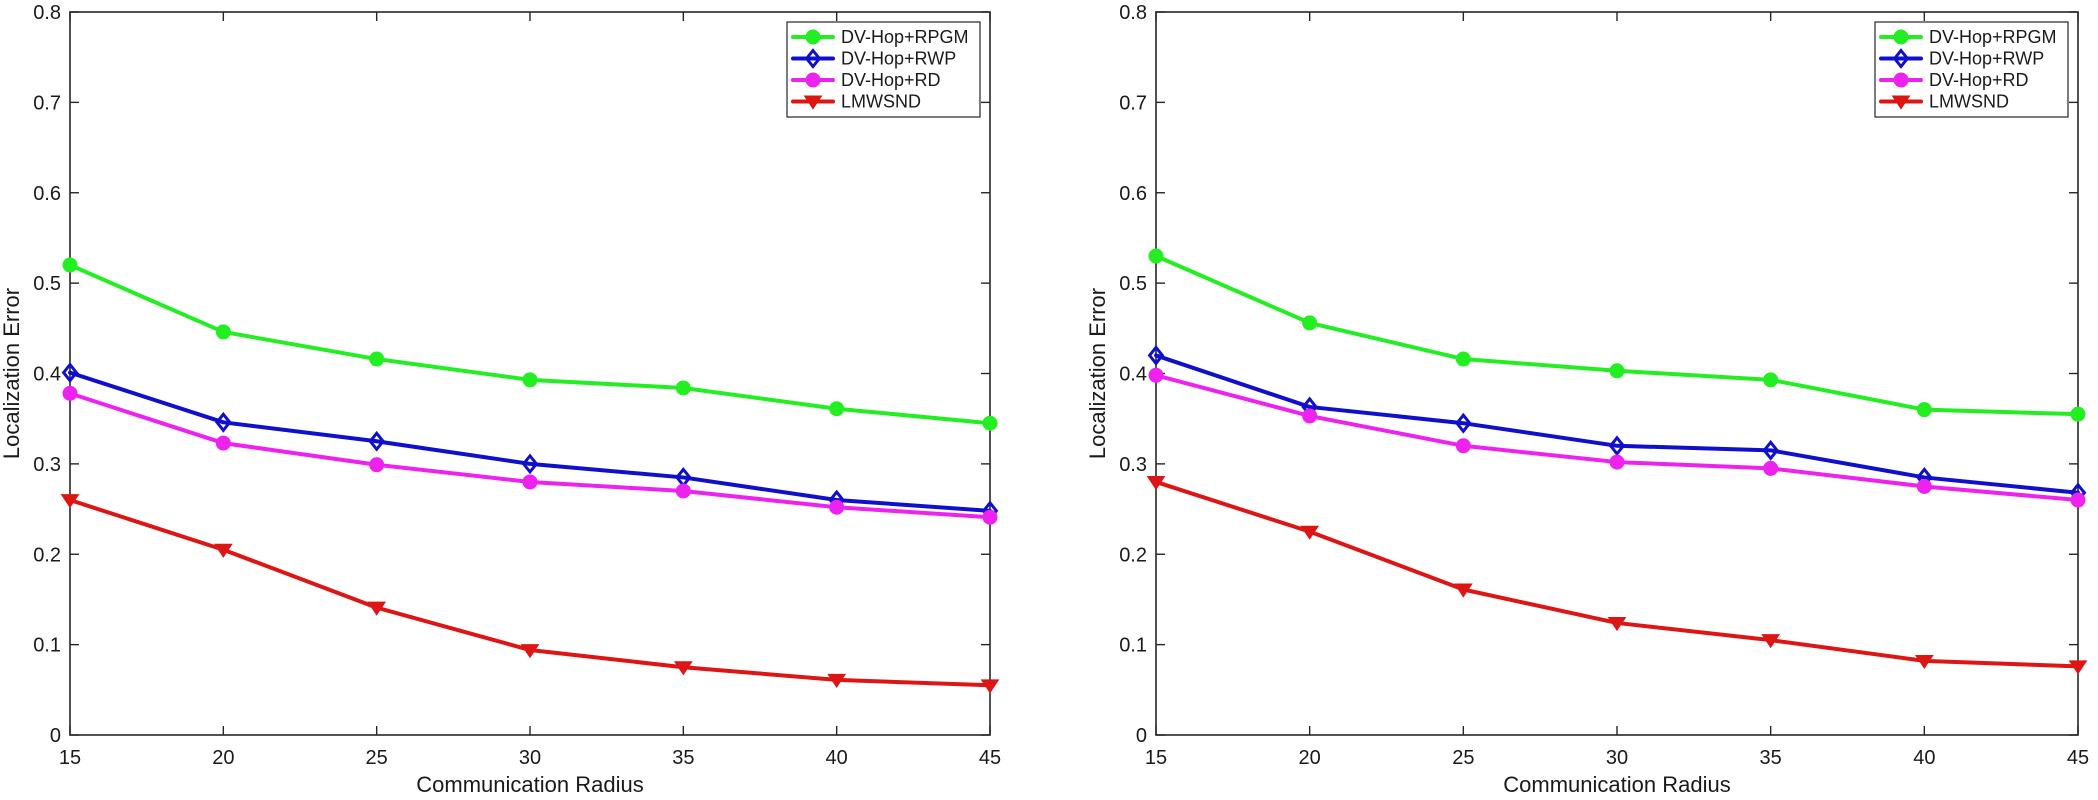  Describe the element at coordinates (47, 465) in the screenshot. I see `left-y-tick-label: 0.3` at that location.